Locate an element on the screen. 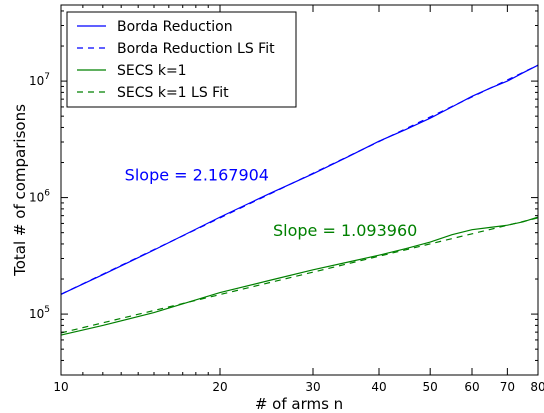 This screenshot has height=413, width=544. x-tick-label: 60 is located at coordinates (471, 387).